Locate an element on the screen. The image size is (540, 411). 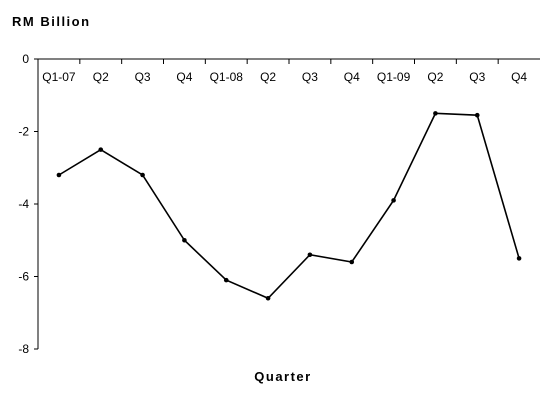
y-axis-ticks: 0 -2 -4 -6 -8 is located at coordinates (28, 204).